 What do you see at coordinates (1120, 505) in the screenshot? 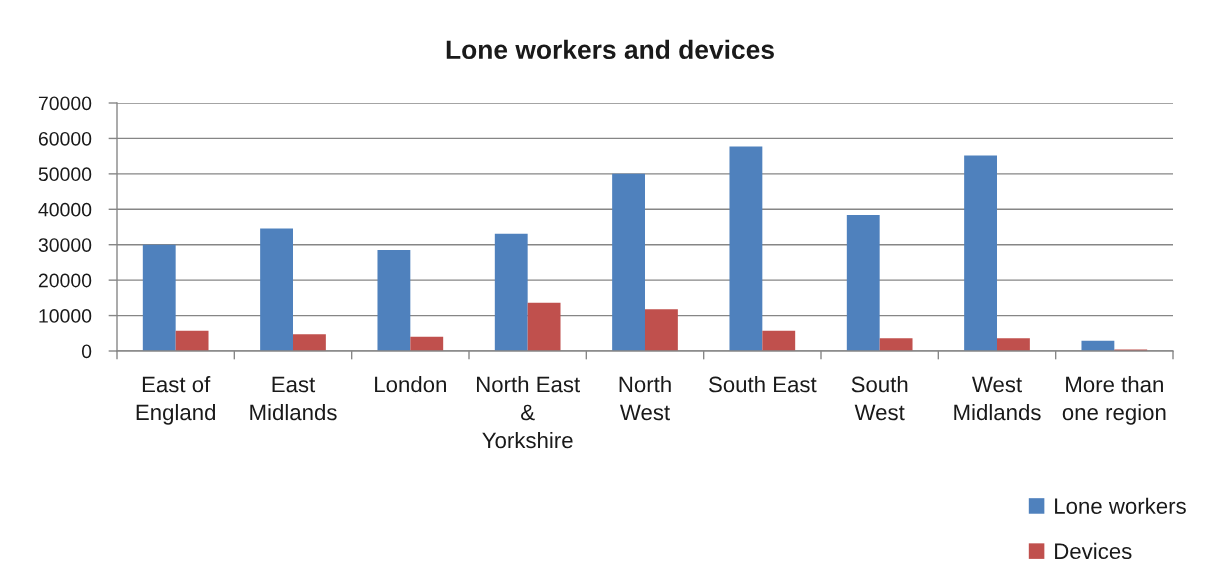
I see `legend-label: Lone workers` at bounding box center [1120, 505].